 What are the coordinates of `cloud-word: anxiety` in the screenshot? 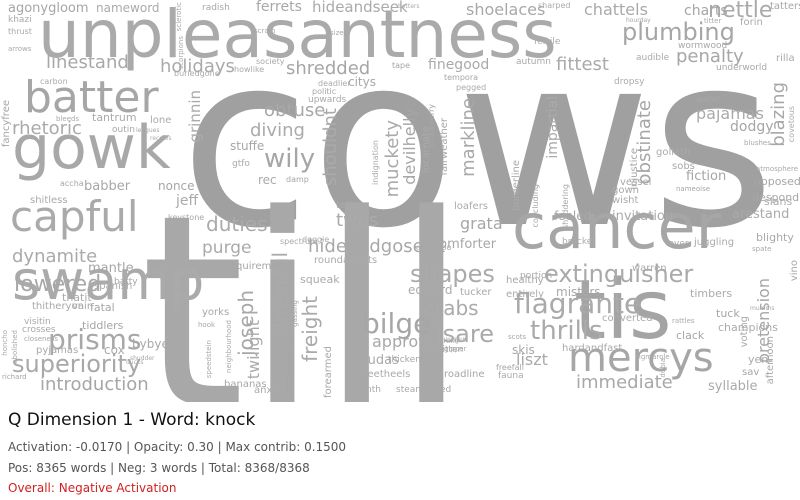 It's located at (273, 390).